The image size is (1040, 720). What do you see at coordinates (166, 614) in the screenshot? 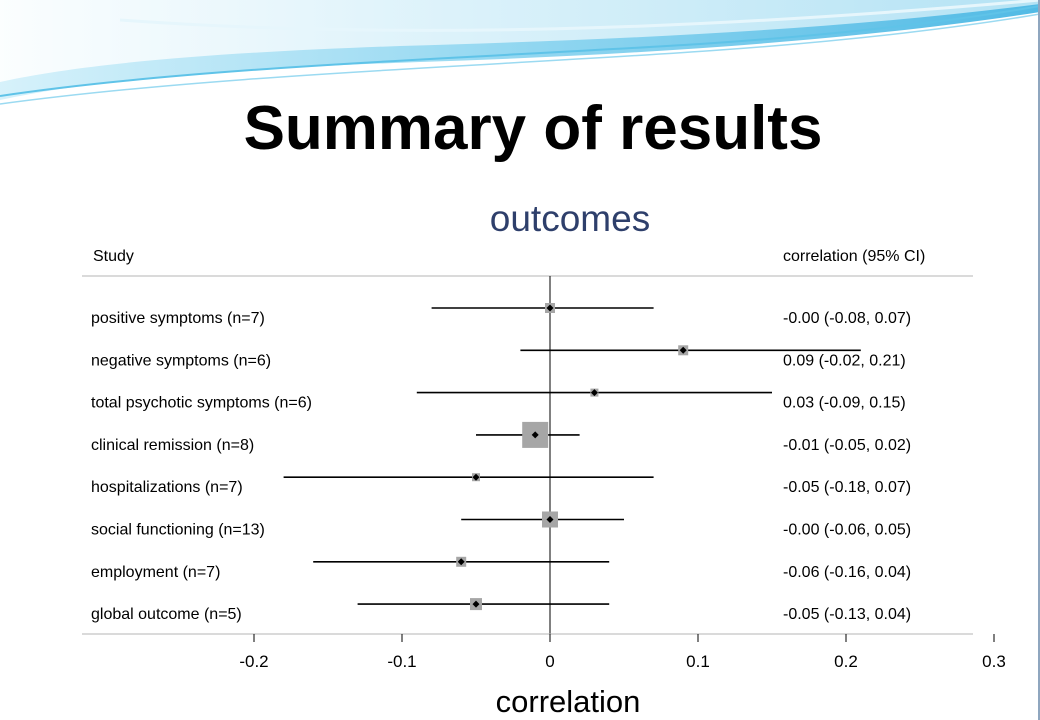
I see `row-label: global outcome (n=5)` at bounding box center [166, 614].